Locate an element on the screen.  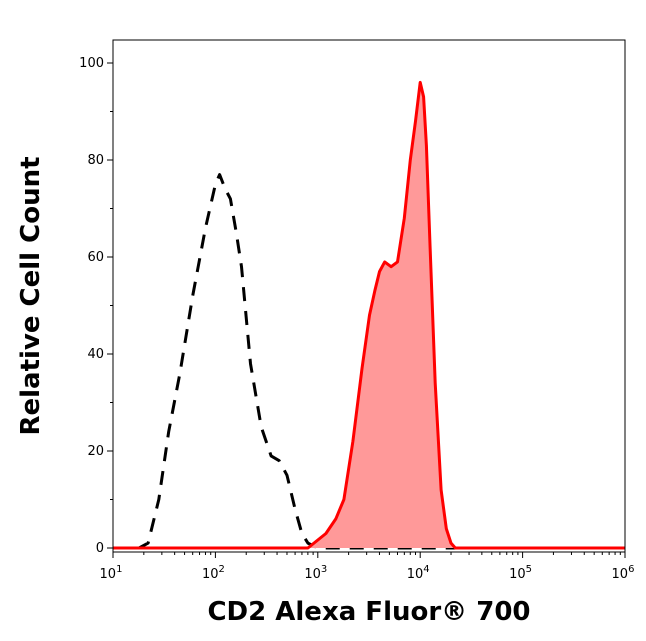
x-tick-label: 10⁵ is located at coordinates (520, 573).